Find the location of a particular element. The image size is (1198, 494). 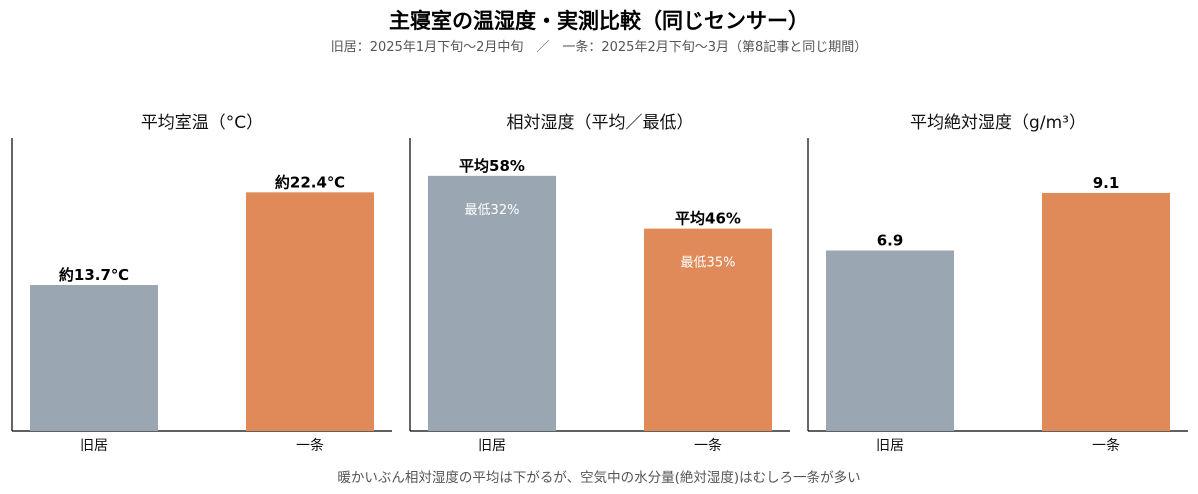

absolute-humidity-value-label-1: 6.9 is located at coordinates (890, 240).